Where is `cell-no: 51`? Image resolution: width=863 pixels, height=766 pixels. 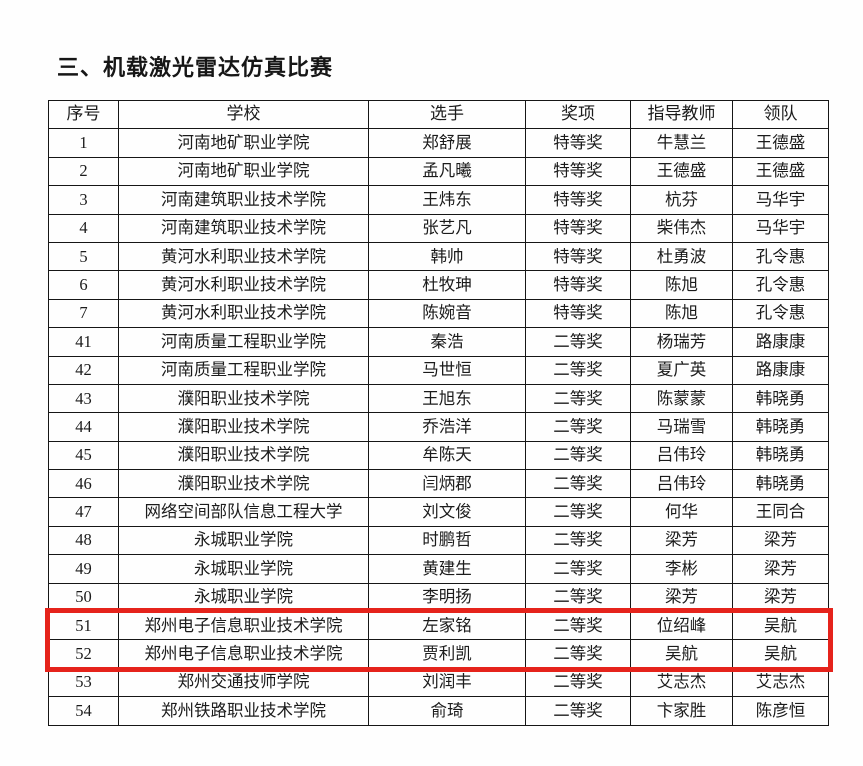 cell-no: 51 is located at coordinates (83, 626).